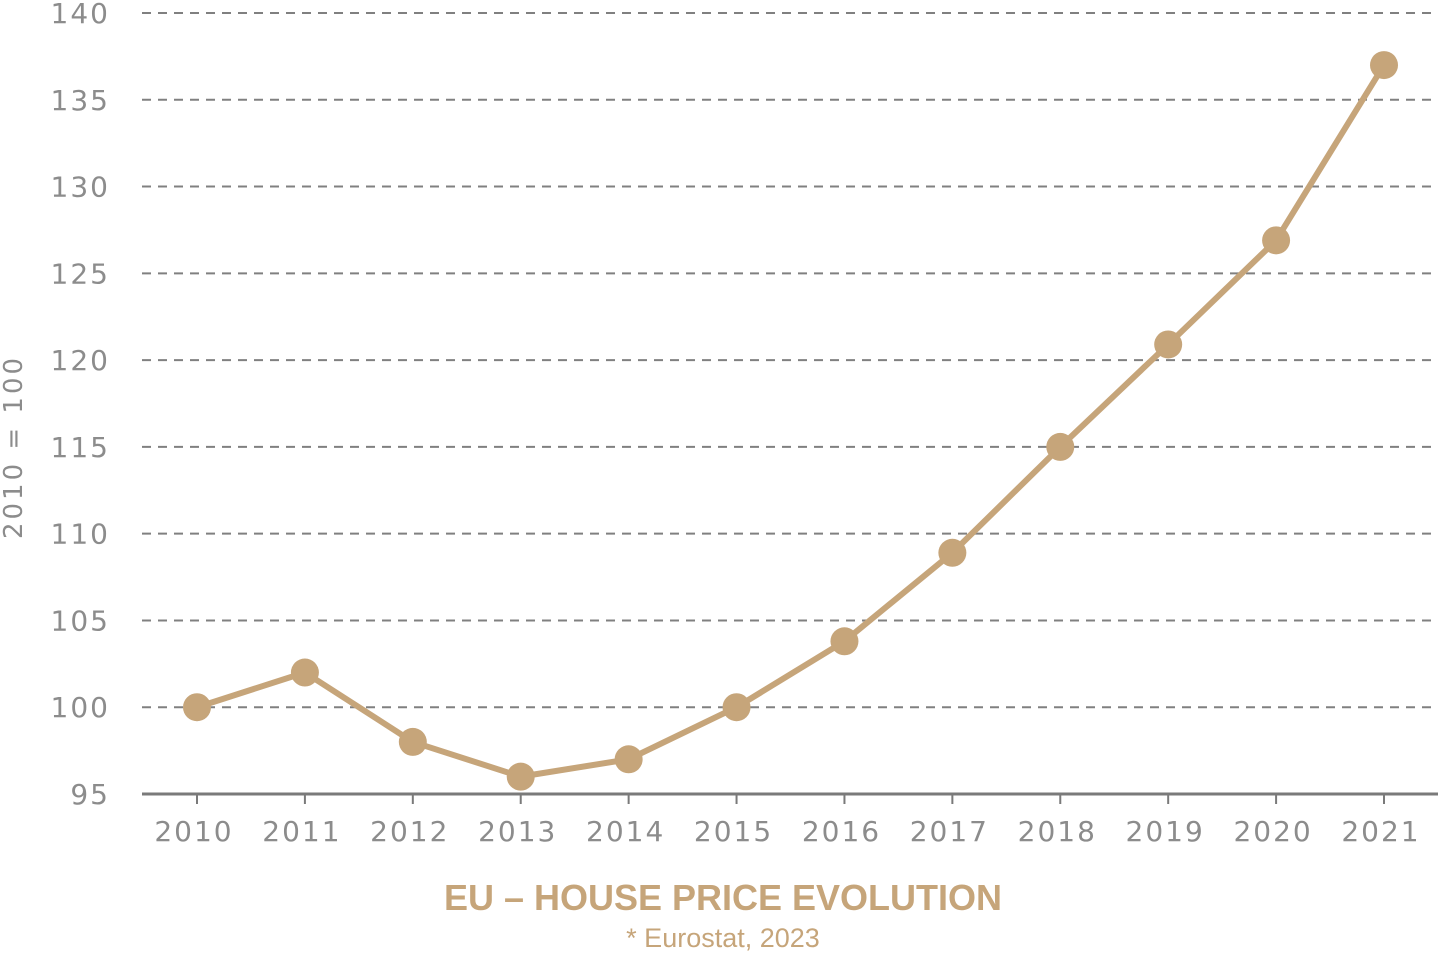  I want to click on y-tick-label: 100, so click(80, 707).